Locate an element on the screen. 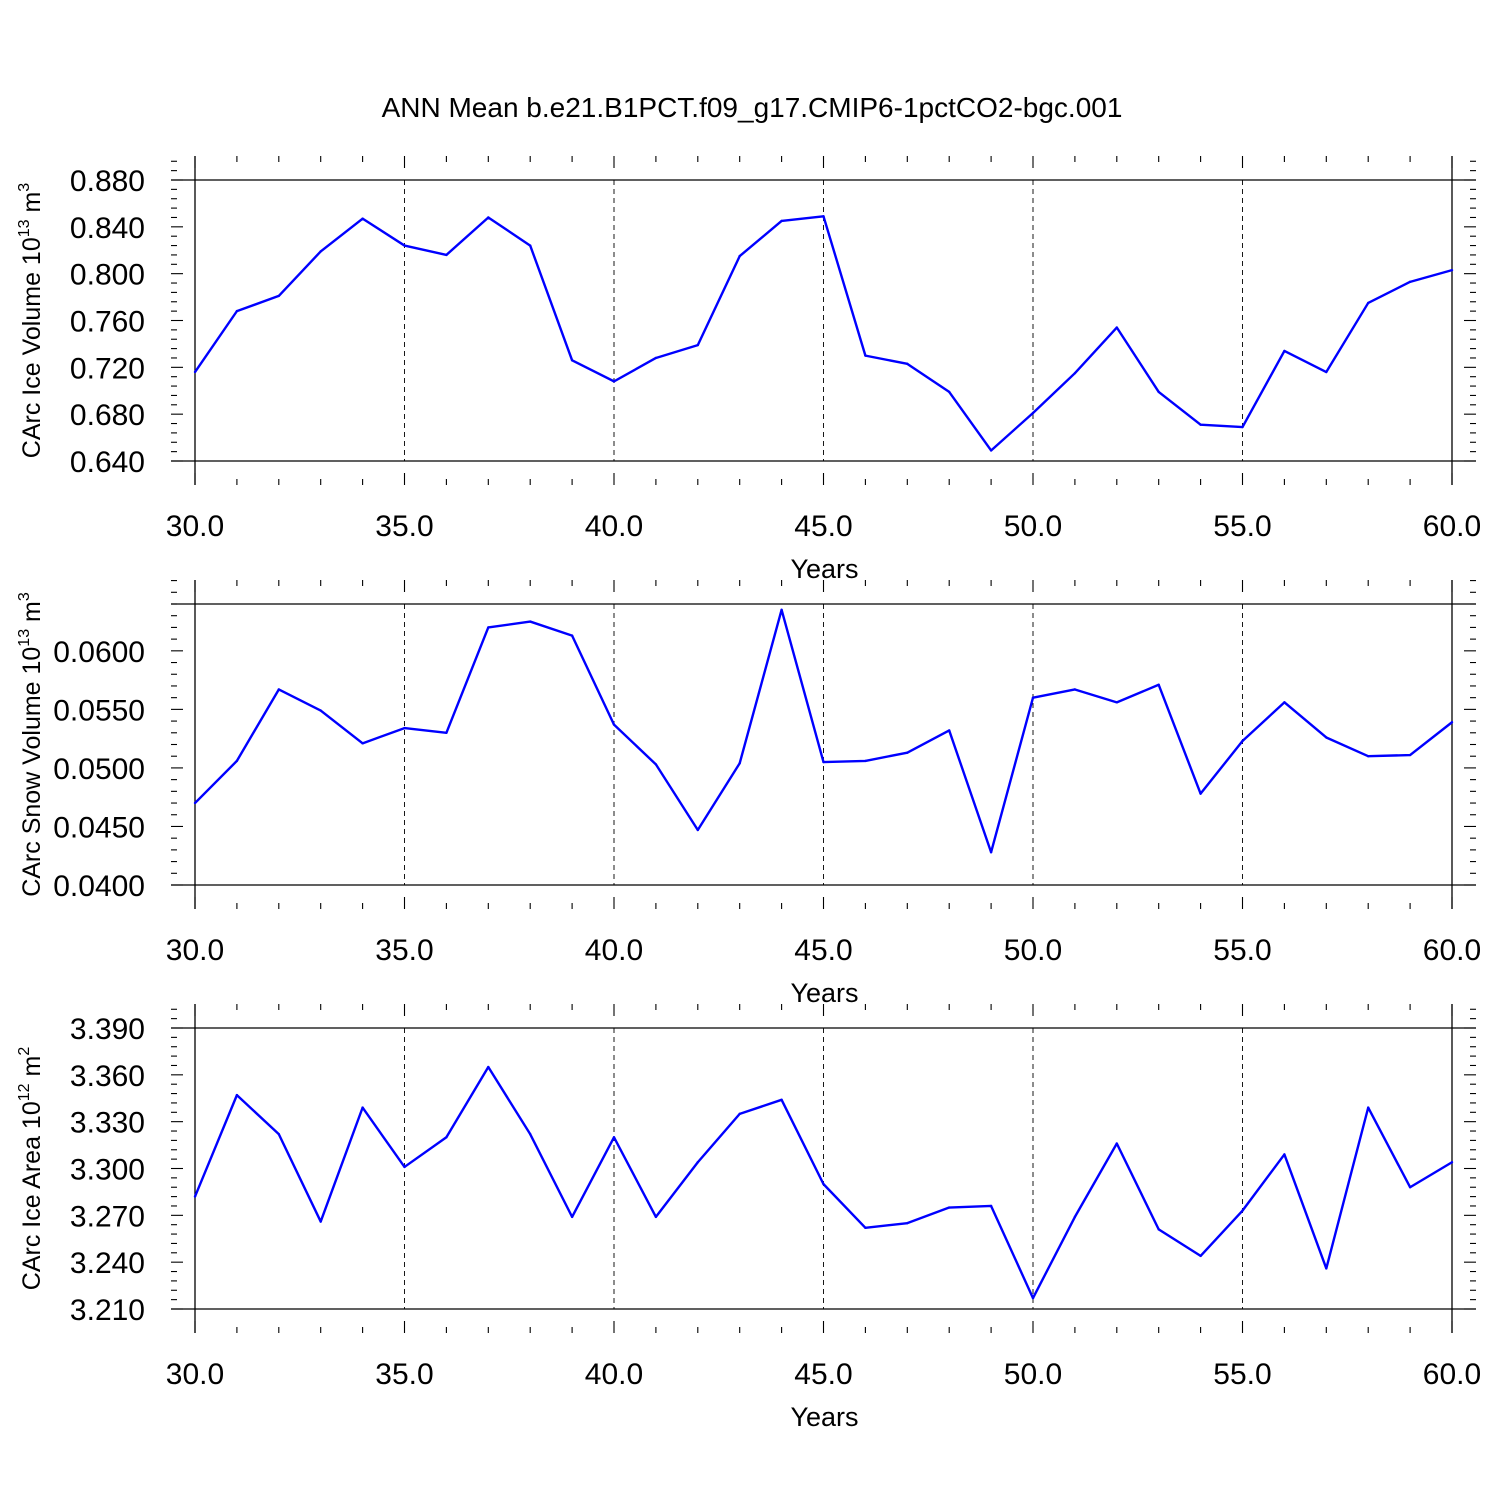  y-axis-title: CArc Ice Volume 1013 m3 is located at coordinates (31, 321).